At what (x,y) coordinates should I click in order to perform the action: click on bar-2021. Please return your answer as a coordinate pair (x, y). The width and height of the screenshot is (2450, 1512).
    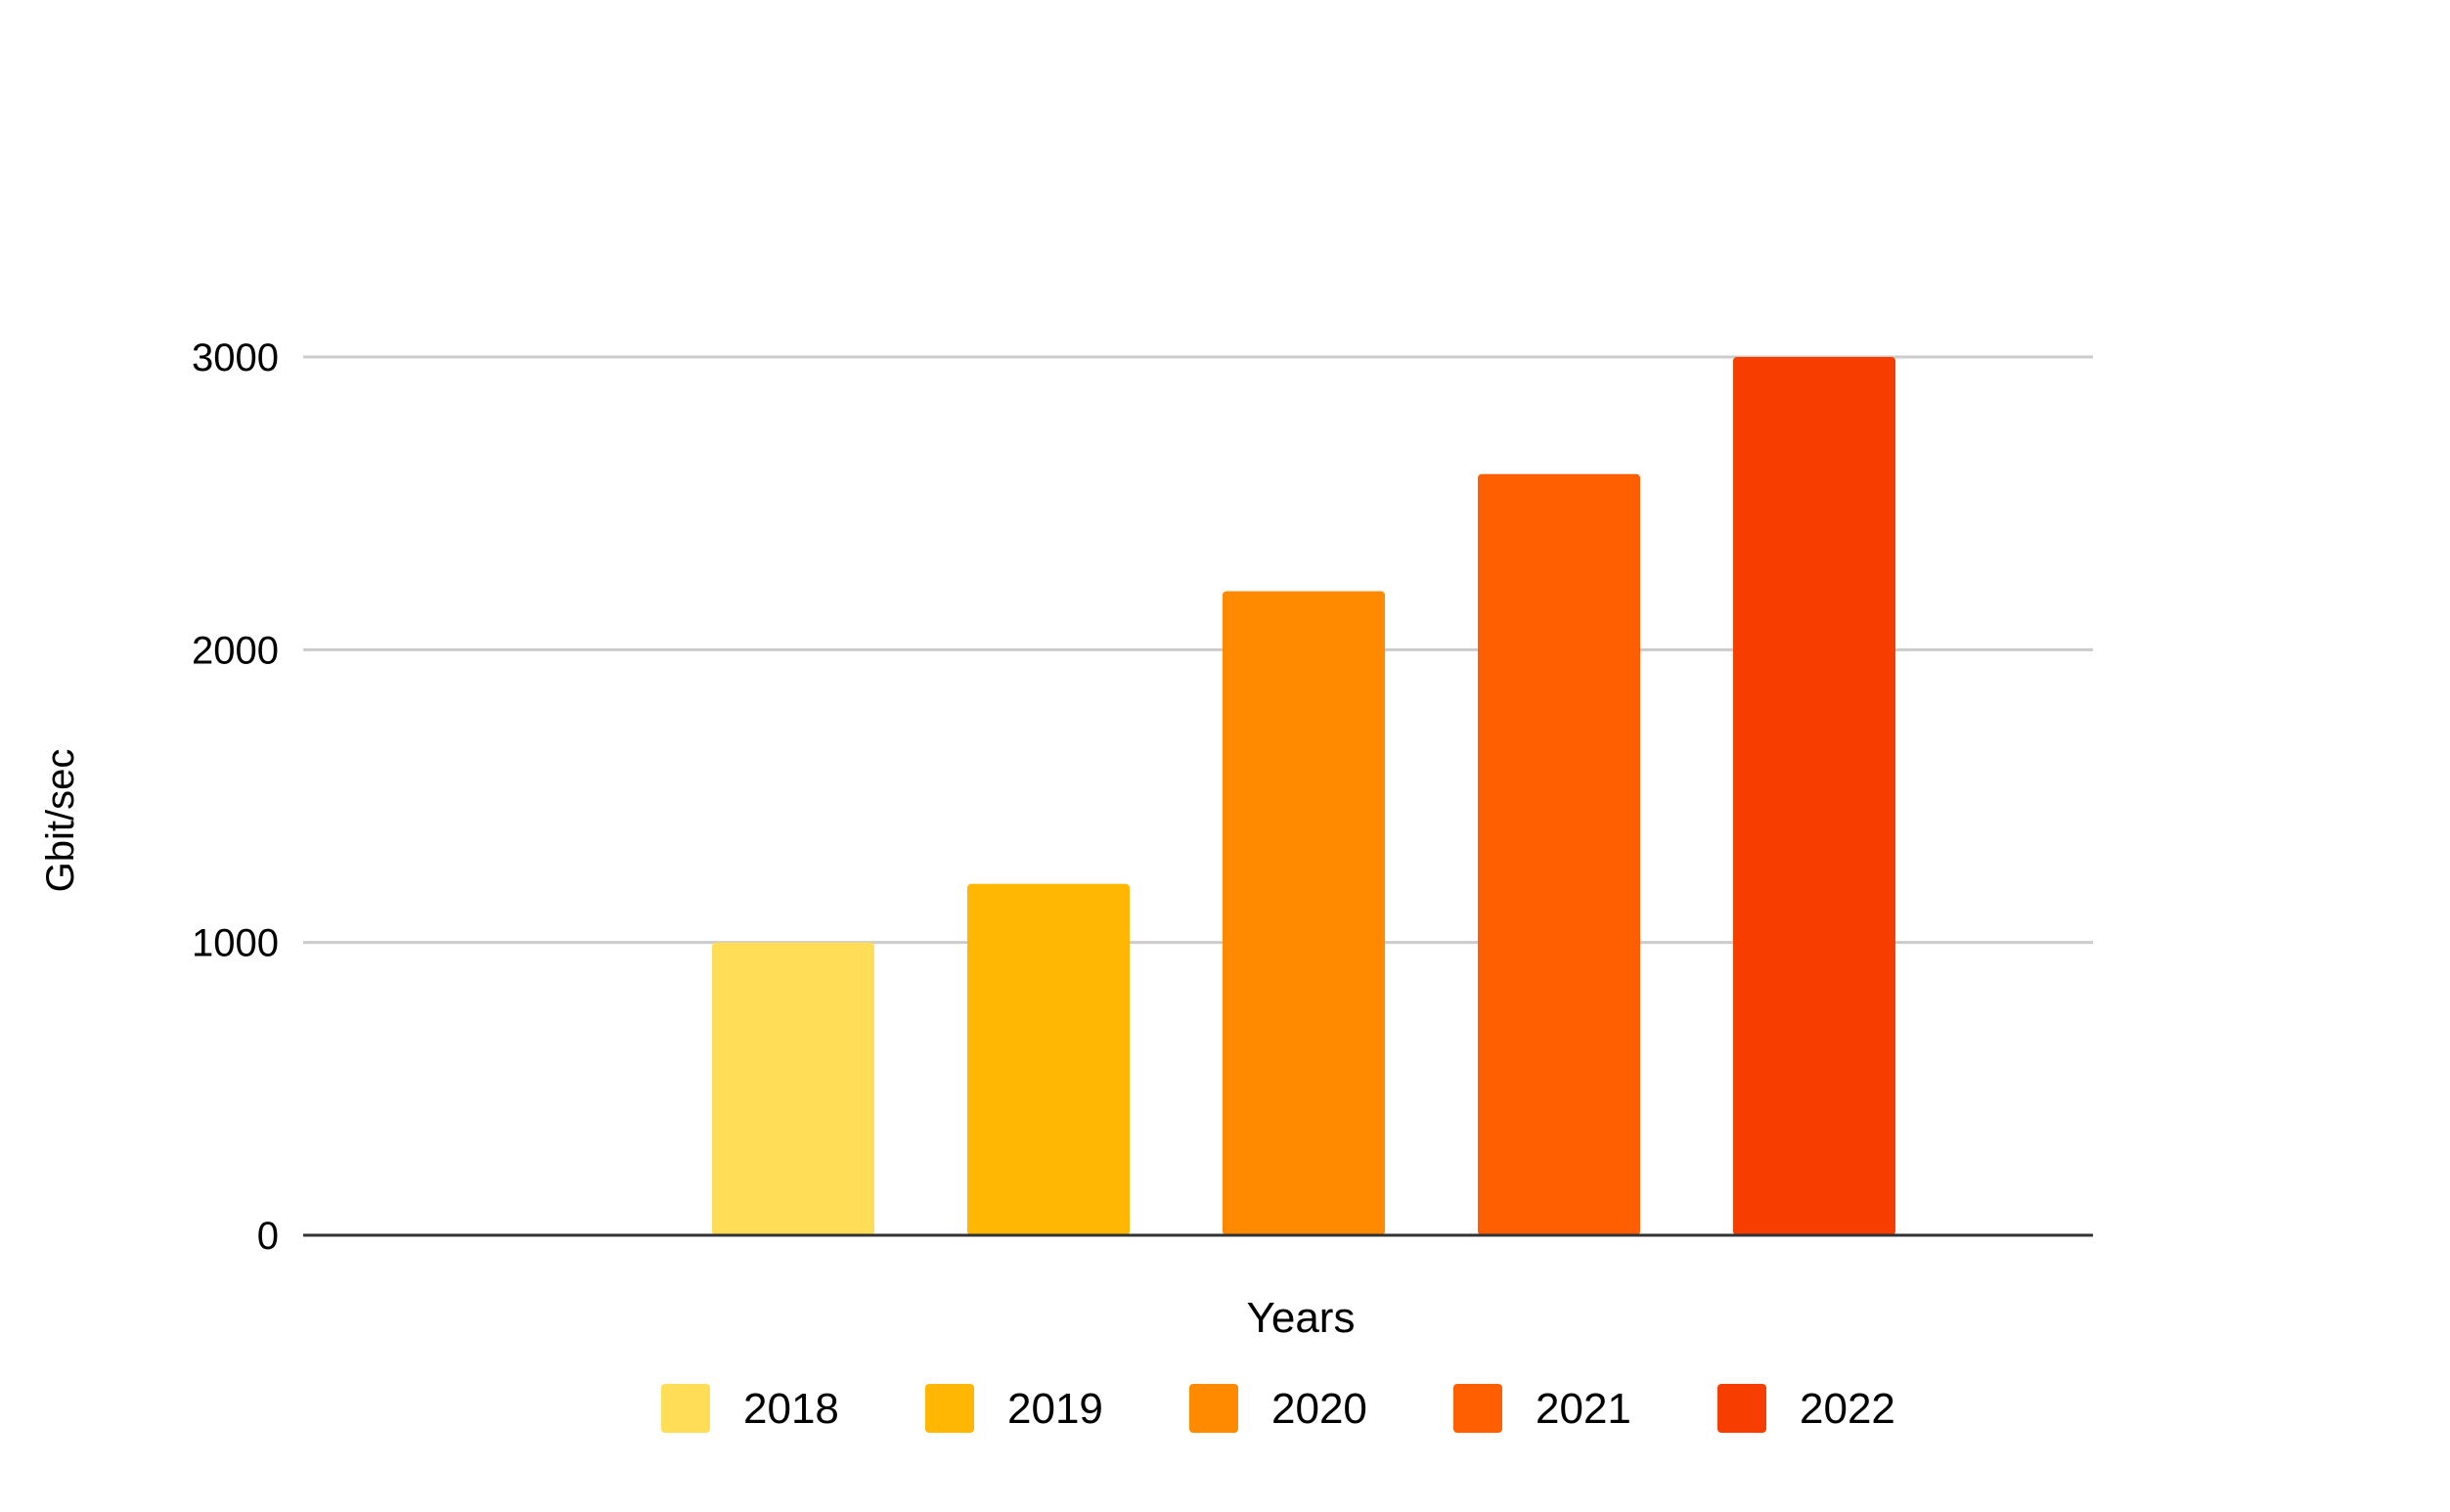
    Looking at the image, I should click on (1559, 854).